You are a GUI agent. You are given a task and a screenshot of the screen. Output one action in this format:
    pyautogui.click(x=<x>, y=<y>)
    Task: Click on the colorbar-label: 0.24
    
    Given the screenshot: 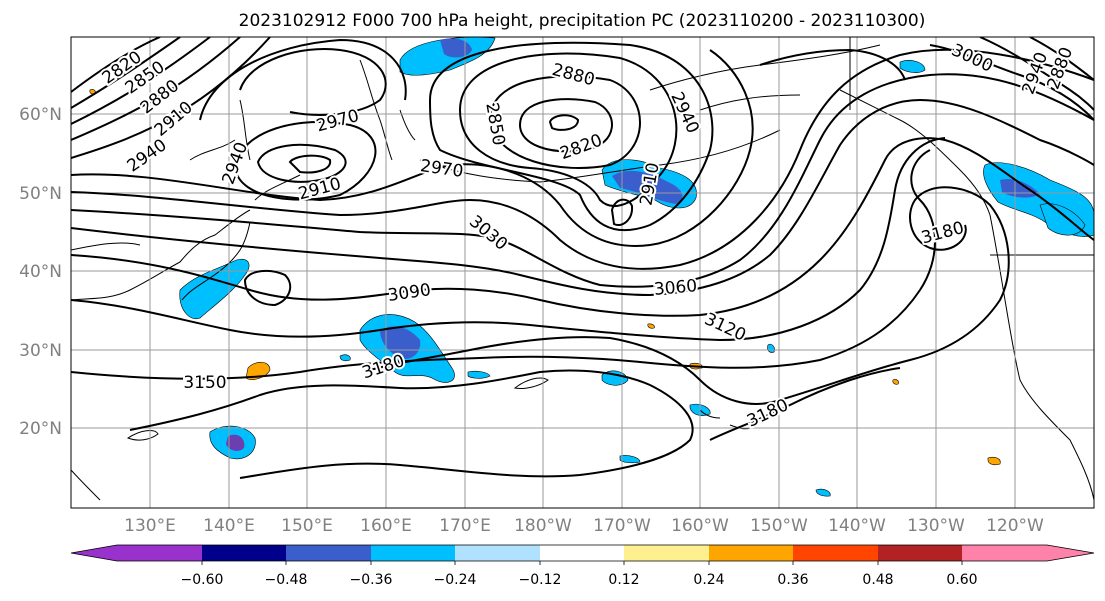 What is the action you would take?
    pyautogui.click(x=708, y=580)
    